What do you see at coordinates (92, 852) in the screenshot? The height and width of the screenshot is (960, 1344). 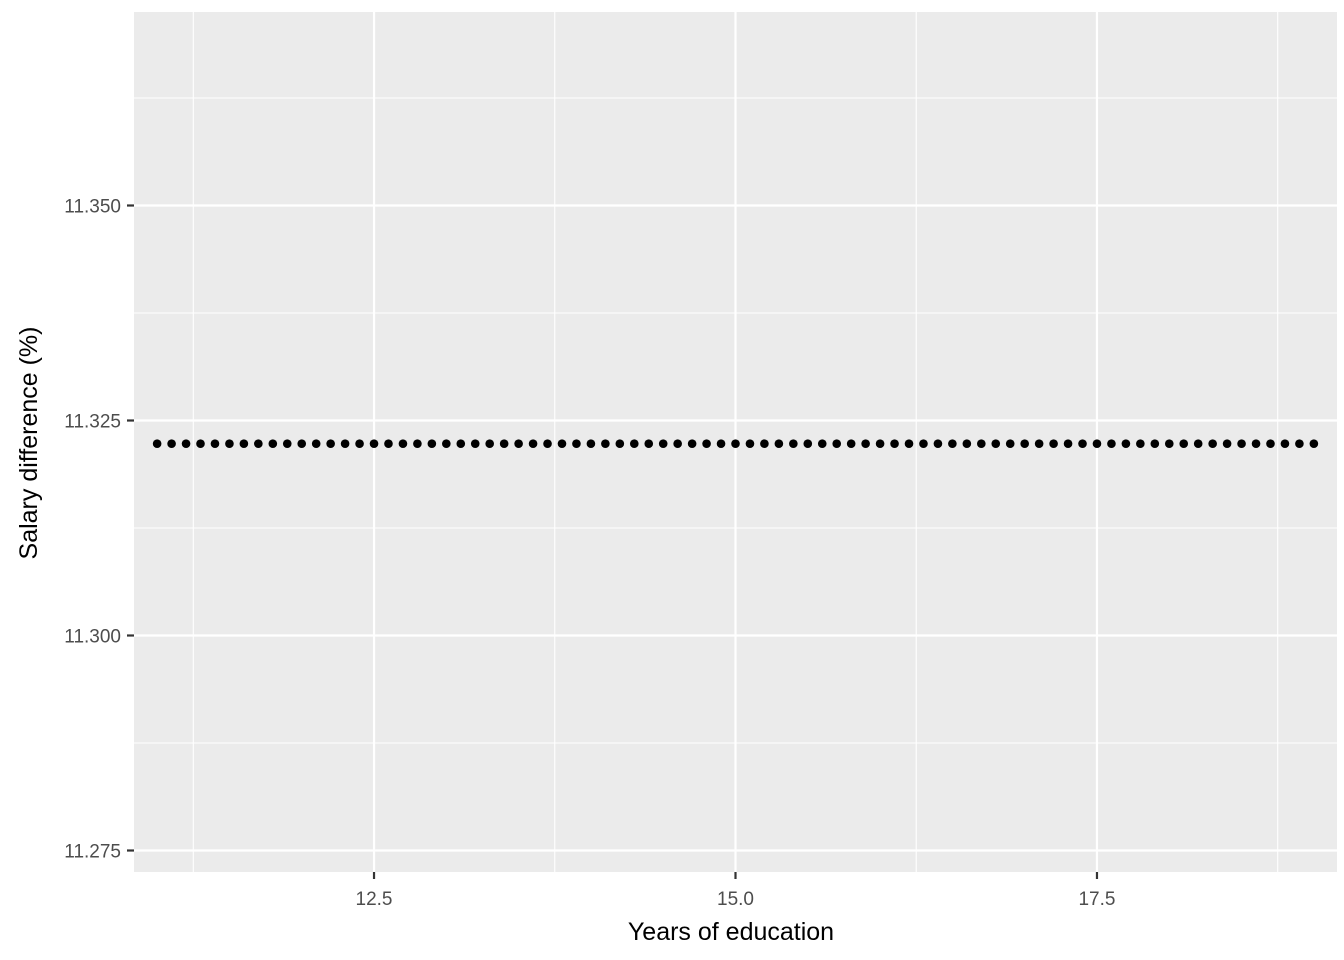 I see `y-tick-label: 11.275` at bounding box center [92, 852].